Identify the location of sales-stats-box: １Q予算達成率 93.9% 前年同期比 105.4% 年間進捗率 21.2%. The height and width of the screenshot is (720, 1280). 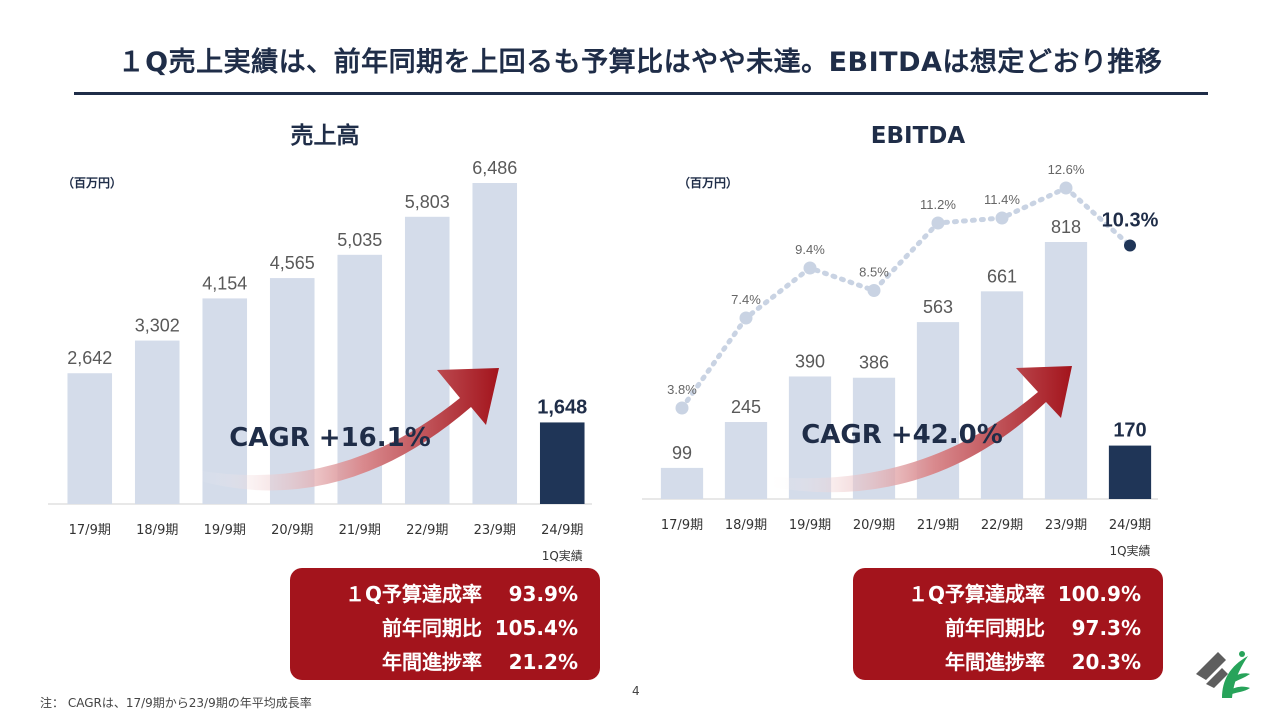
(445, 624).